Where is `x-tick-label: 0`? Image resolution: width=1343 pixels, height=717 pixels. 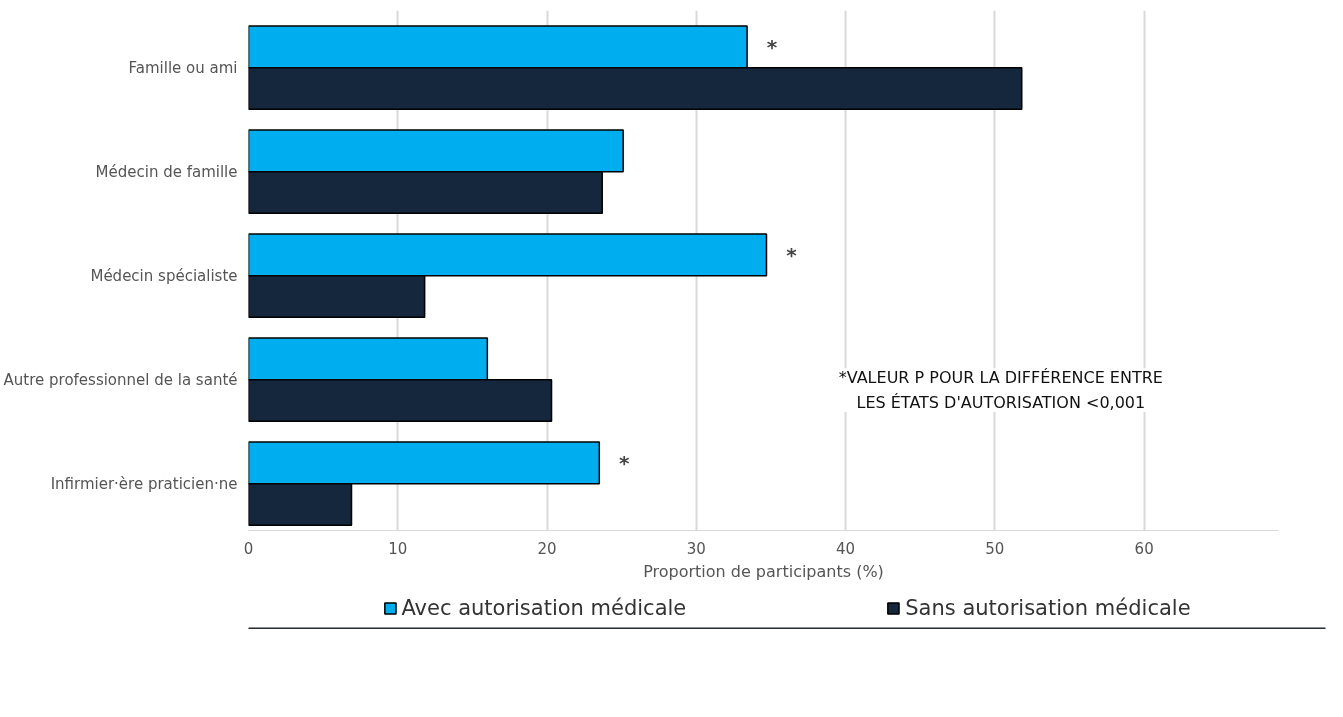 x-tick-label: 0 is located at coordinates (248, 548).